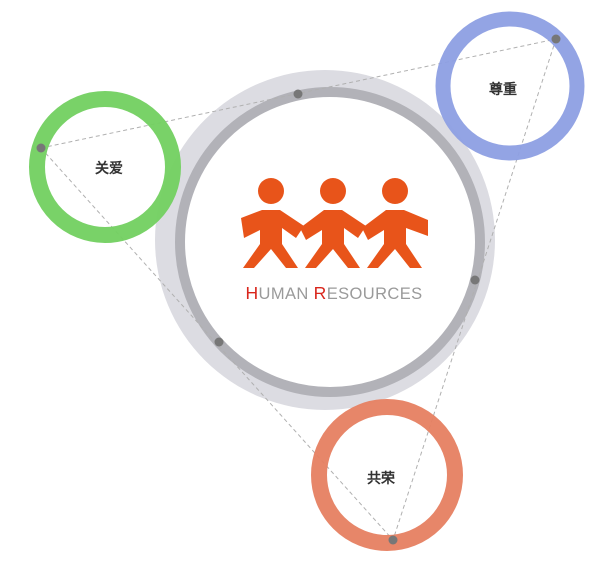 Image resolution: width=612 pixels, height=561 pixels. I want to click on node-shared-prosperity-ring, so click(387, 475).